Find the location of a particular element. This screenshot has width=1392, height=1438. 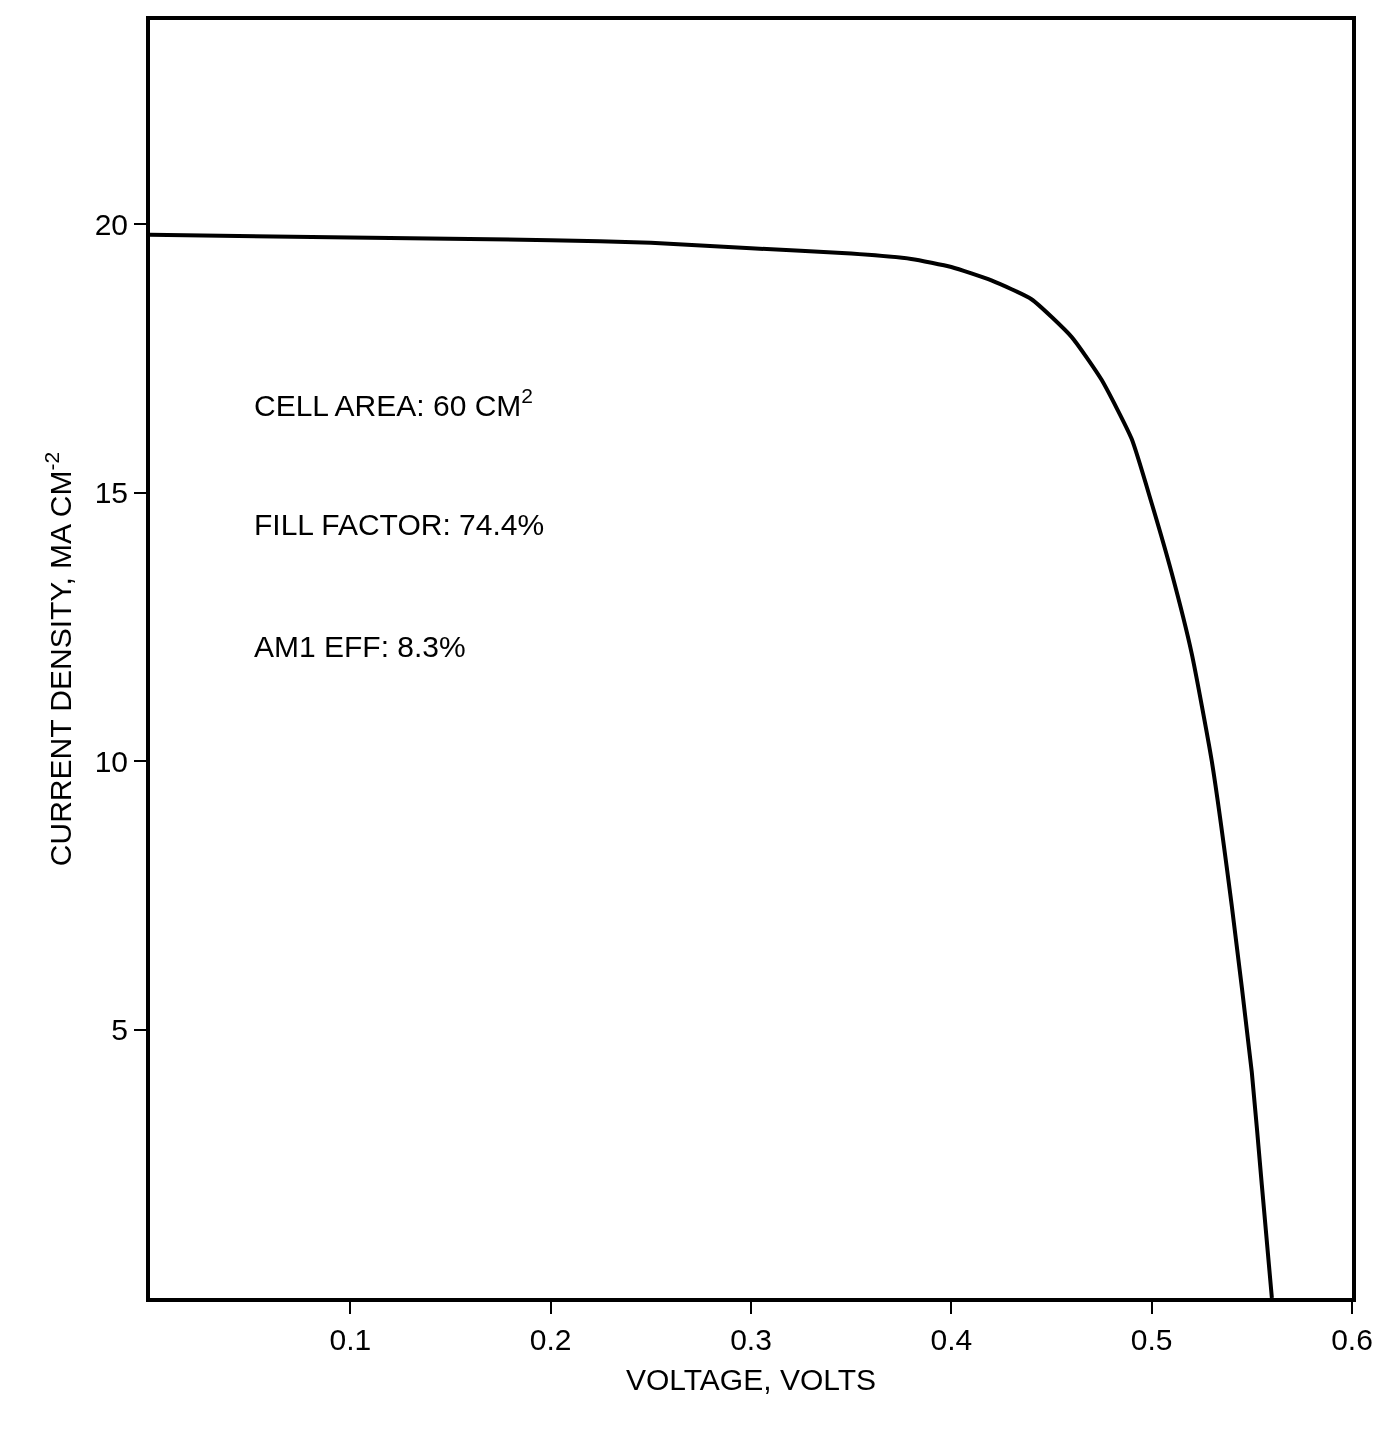

x-tick-label: 0.5 is located at coordinates (1151, 1339).